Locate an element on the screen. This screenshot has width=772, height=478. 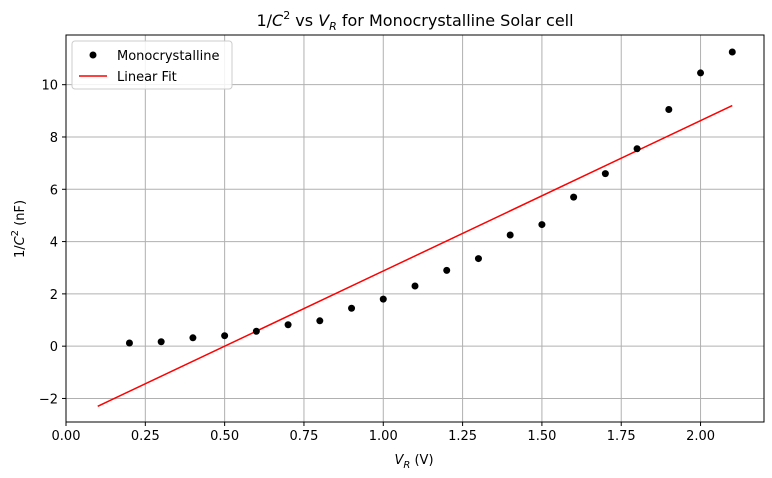
y-tick-label: 8 is located at coordinates (54, 138).